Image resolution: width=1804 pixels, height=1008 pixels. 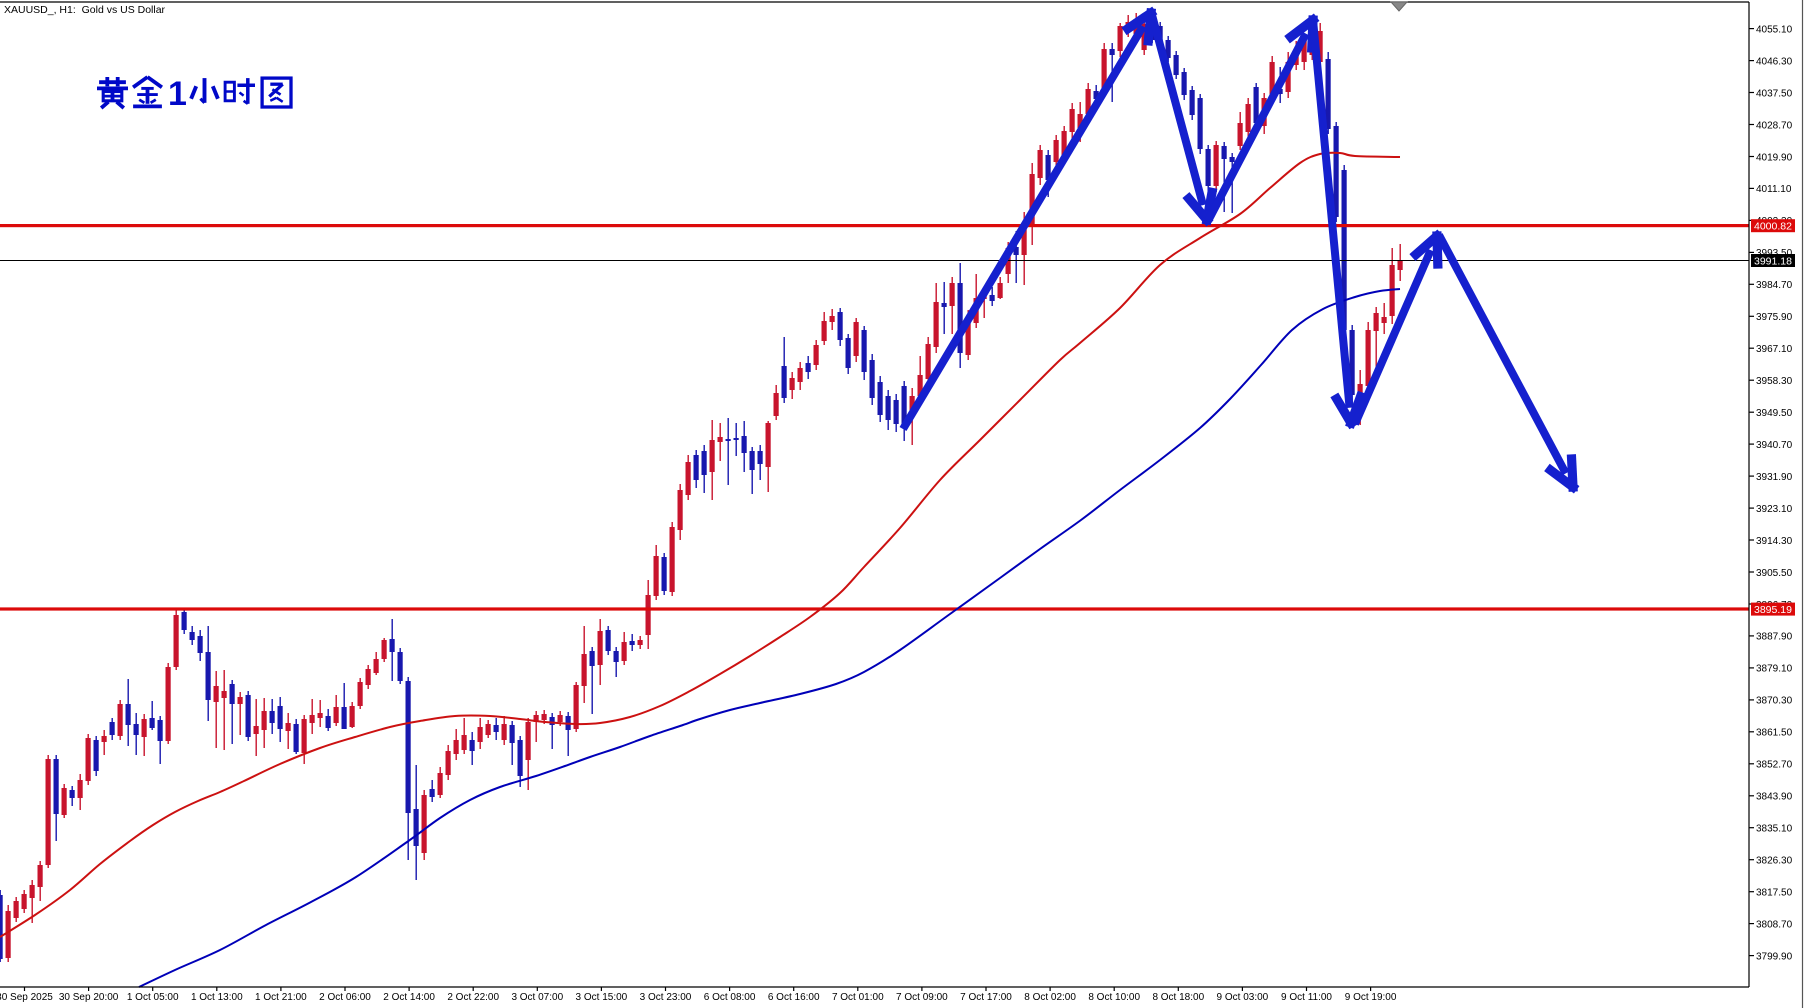 I want to click on svg-text: 6 Oct 16:00, so click(x=794, y=997).